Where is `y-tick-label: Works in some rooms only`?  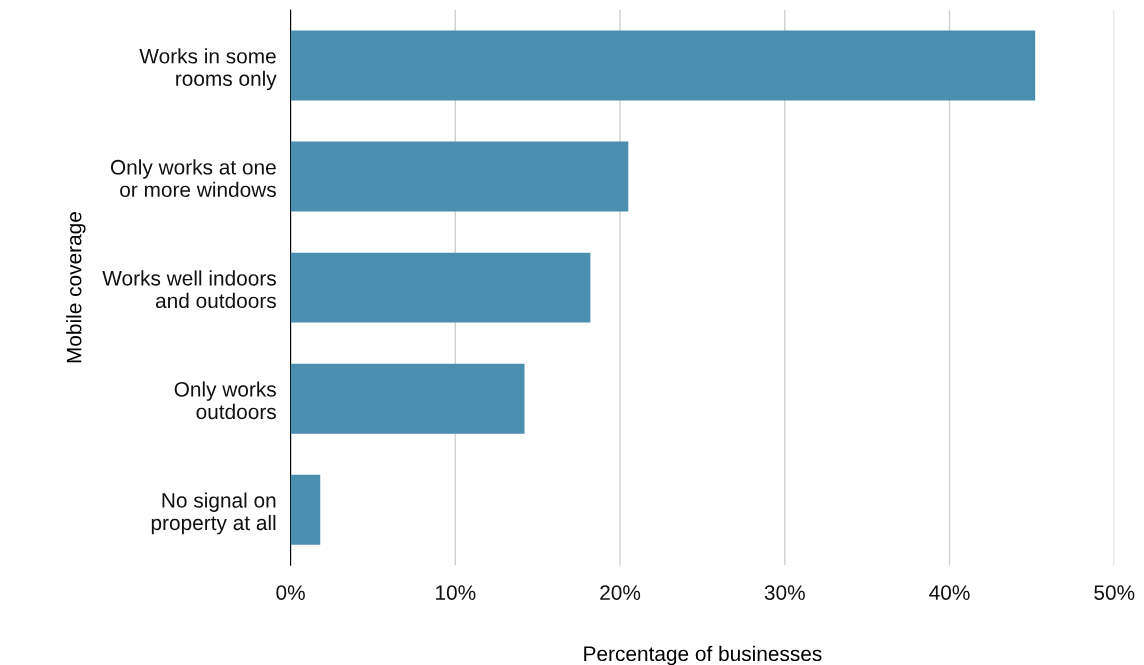 y-tick-label: Works in some rooms only is located at coordinates (208, 69).